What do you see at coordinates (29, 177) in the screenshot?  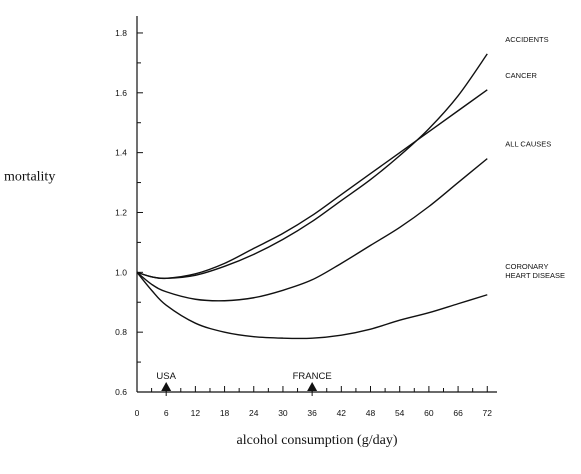 I see `y-axis-title: mortality` at bounding box center [29, 177].